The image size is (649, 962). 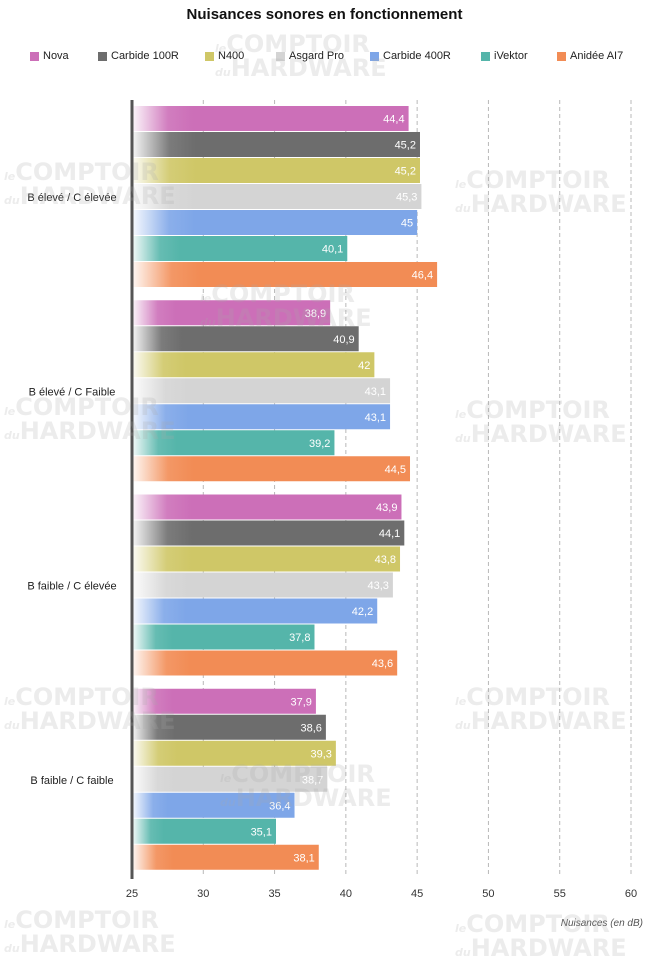 I want to click on data-label-2-2: 43,8, so click(x=385, y=560).